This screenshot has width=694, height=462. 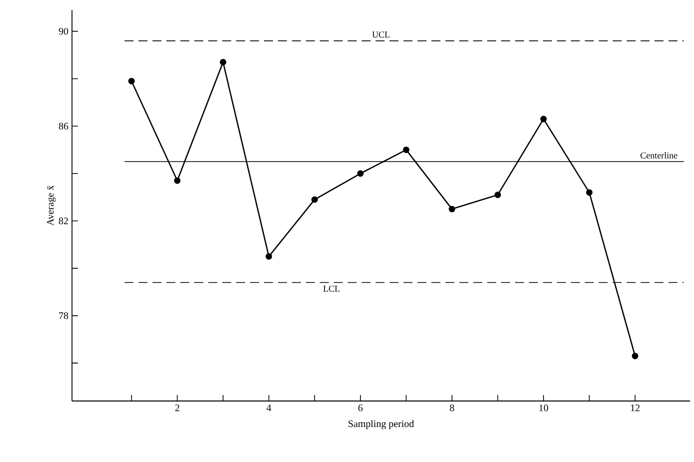 What do you see at coordinates (360, 408) in the screenshot?
I see `x-tick-label: 6` at bounding box center [360, 408].